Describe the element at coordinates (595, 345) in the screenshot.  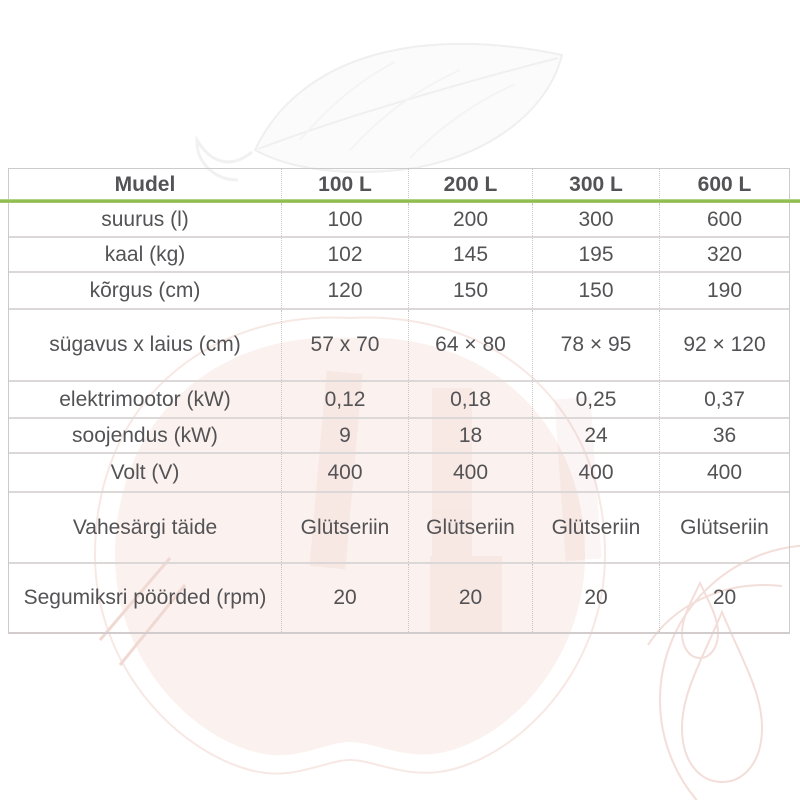
I see `table-cell: 78 × 95` at that location.